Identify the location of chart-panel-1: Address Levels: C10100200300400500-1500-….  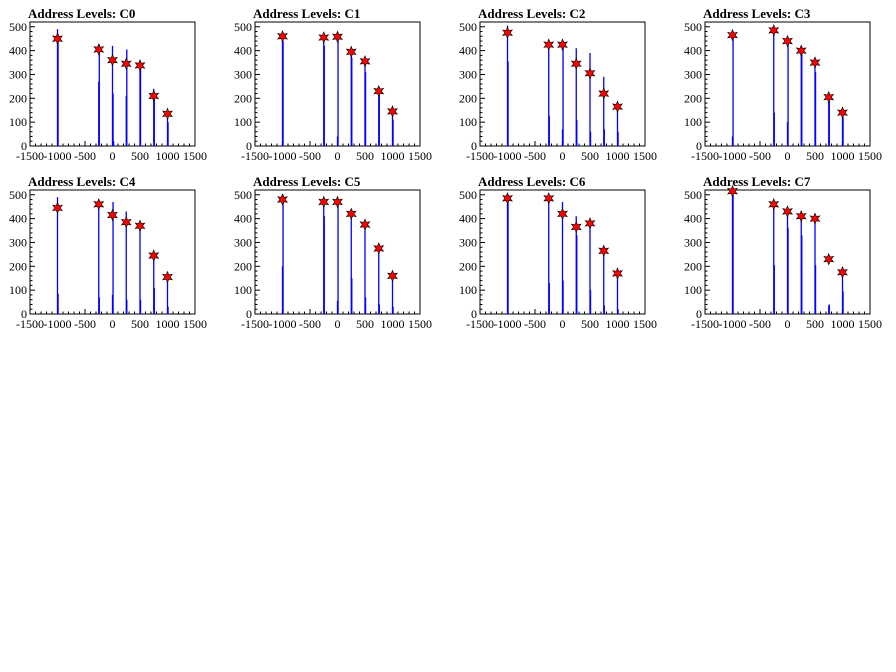
(333, 84).